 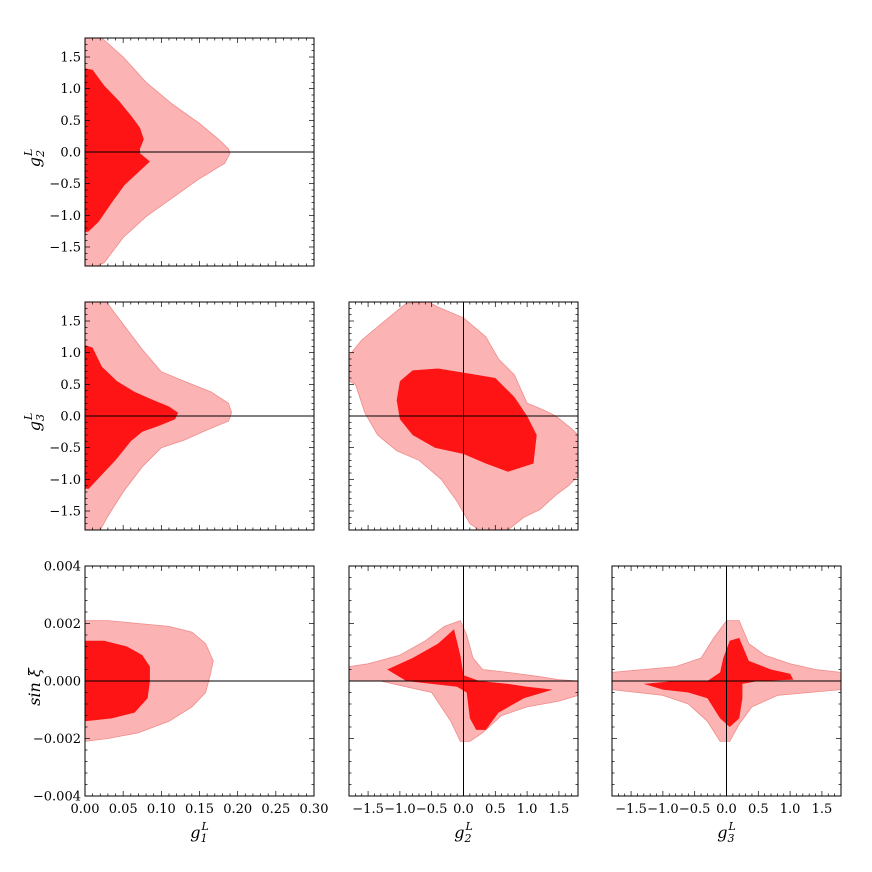 I want to click on panel-g3-sinxi: −1.5 −1.0 −0.5 0.0 0.5 1.0 1.5 g3L, so click(x=726, y=705).